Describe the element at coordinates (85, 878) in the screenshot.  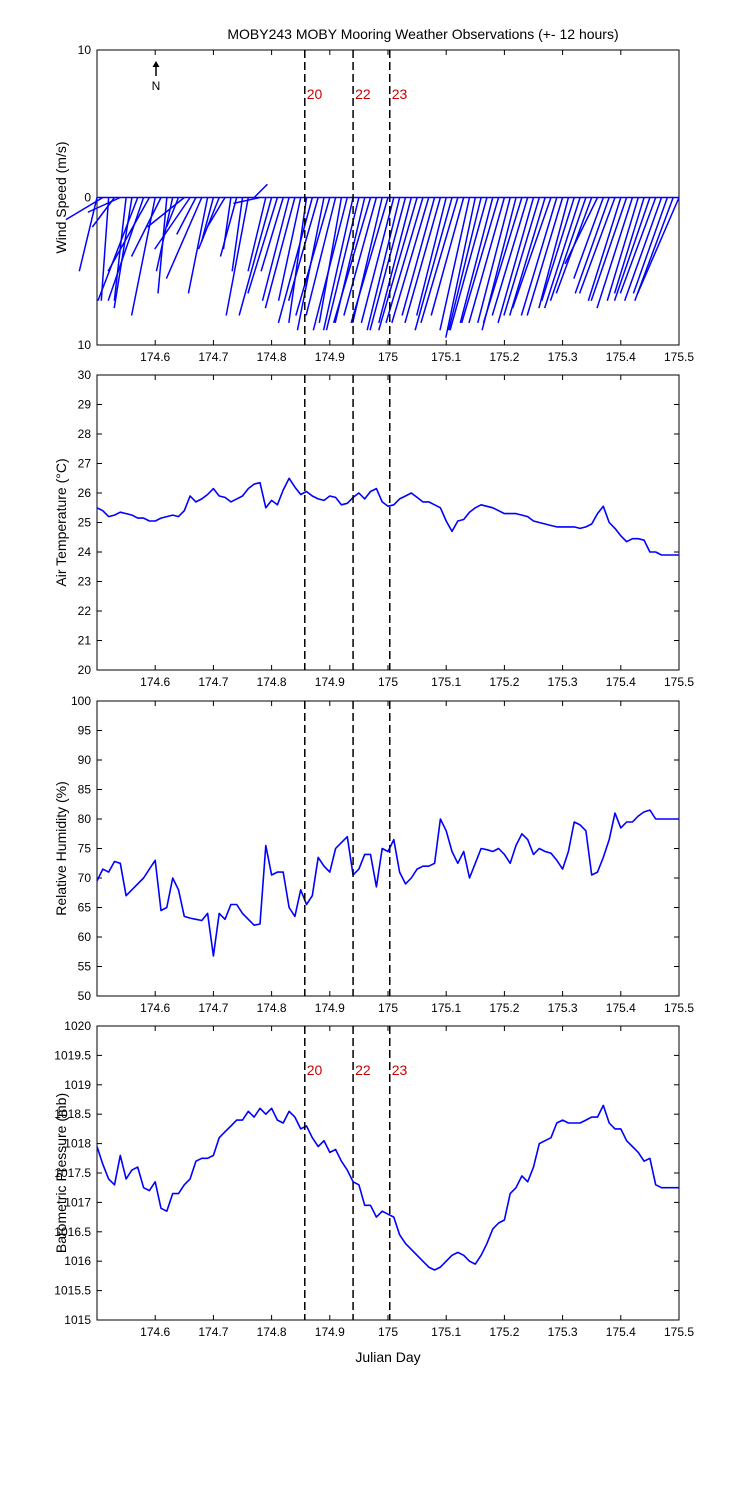
I see `y-tick-label: 70` at that location.